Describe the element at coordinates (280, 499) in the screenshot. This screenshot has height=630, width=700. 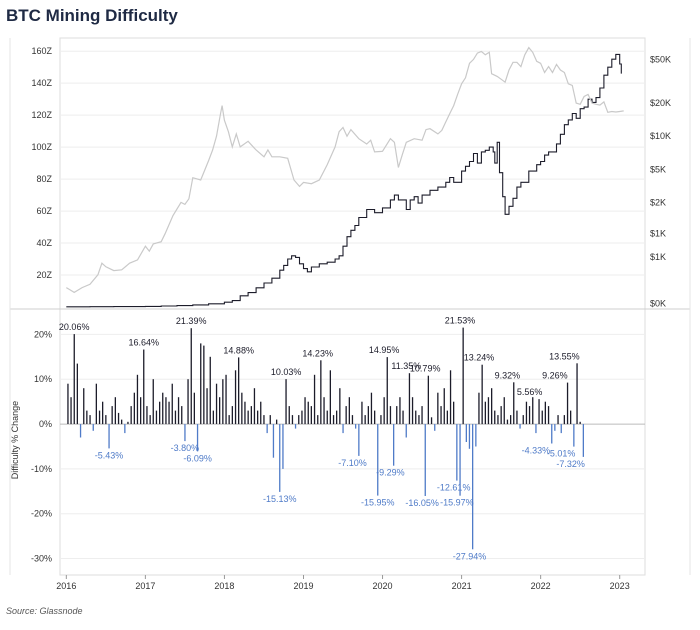
I see `bar-data-label: -15.13%` at that location.